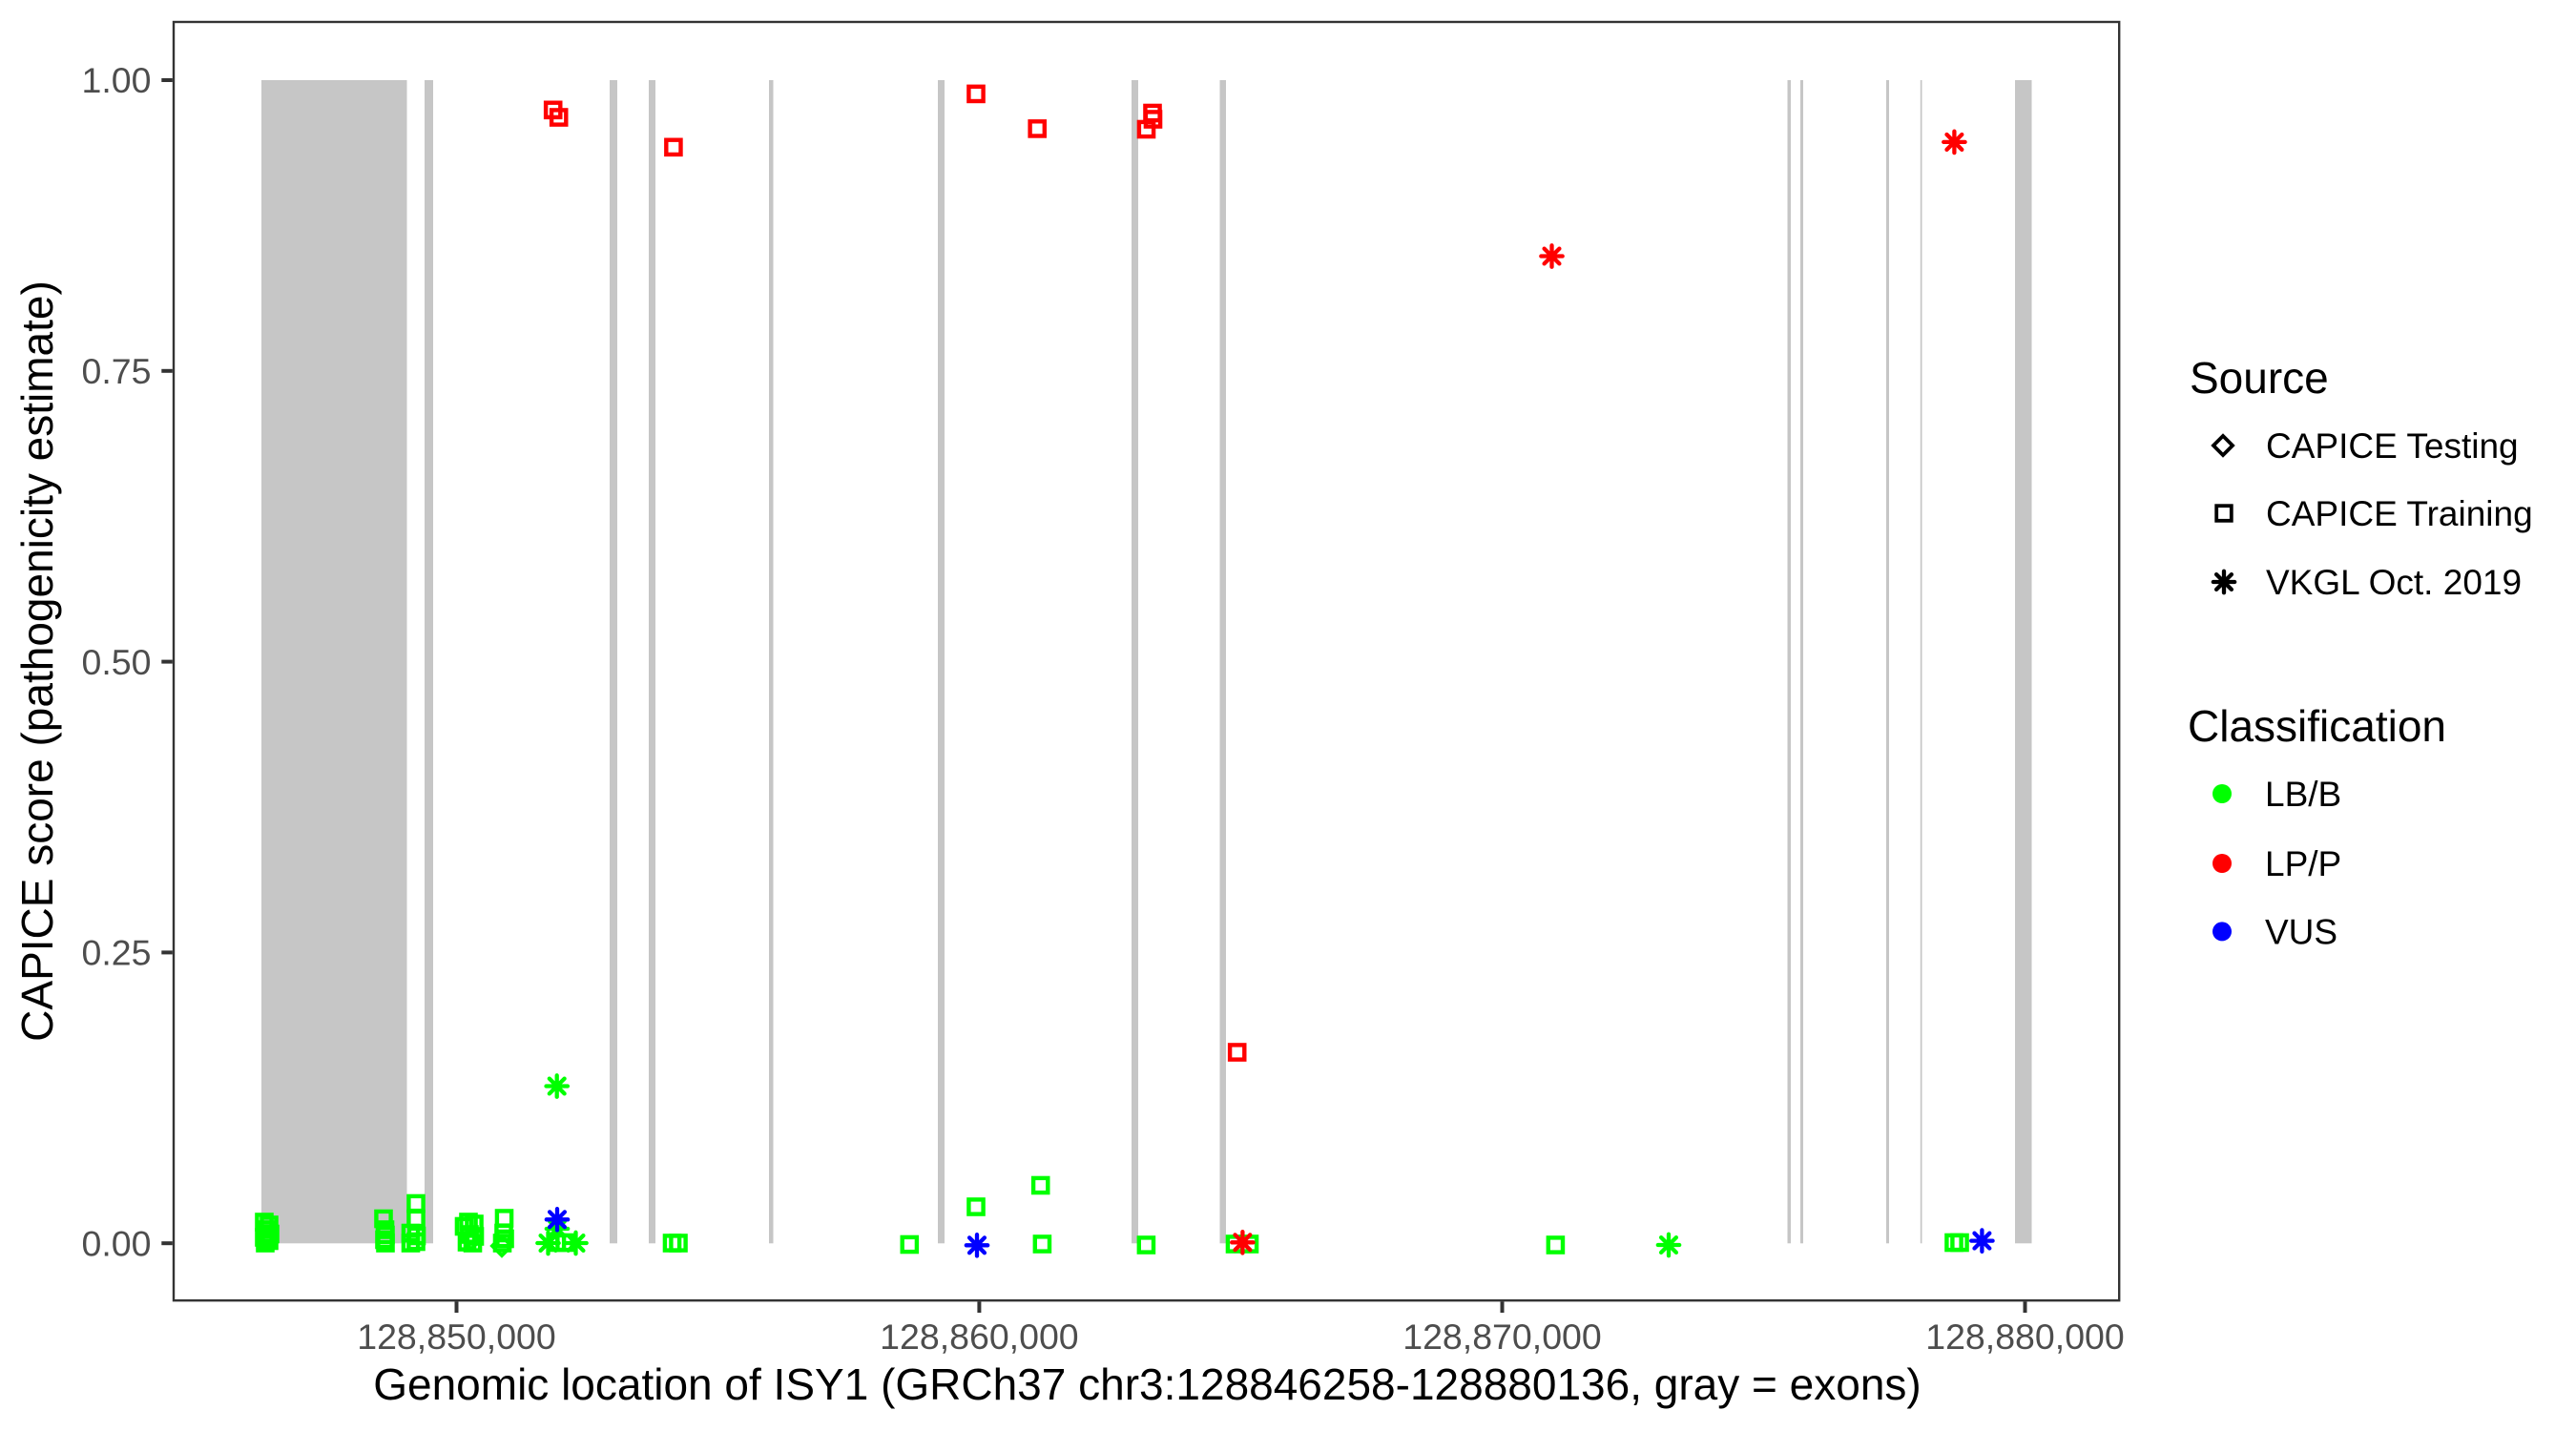 This screenshot has height=1431, width=2576. I want to click on svg-text: Source, so click(2259, 378).